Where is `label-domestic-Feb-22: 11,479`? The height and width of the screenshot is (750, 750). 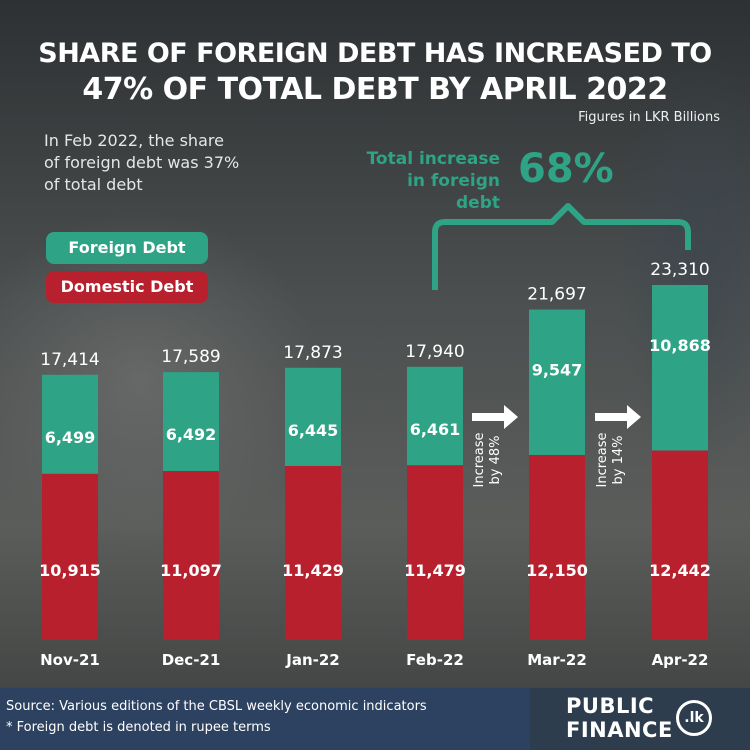 label-domestic-Feb-22: 11,479 is located at coordinates (435, 570).